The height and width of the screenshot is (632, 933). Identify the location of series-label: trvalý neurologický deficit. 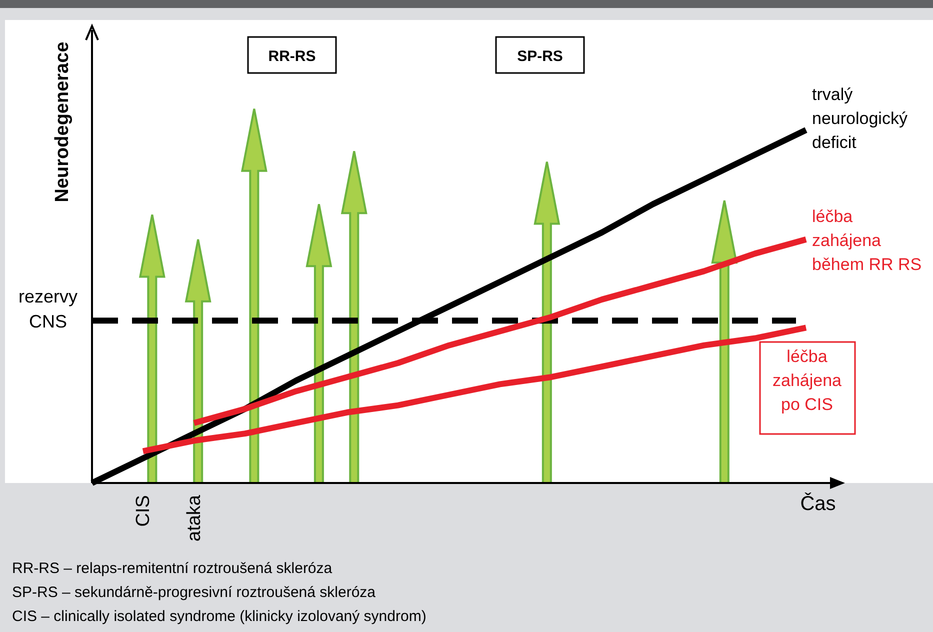
(860, 118).